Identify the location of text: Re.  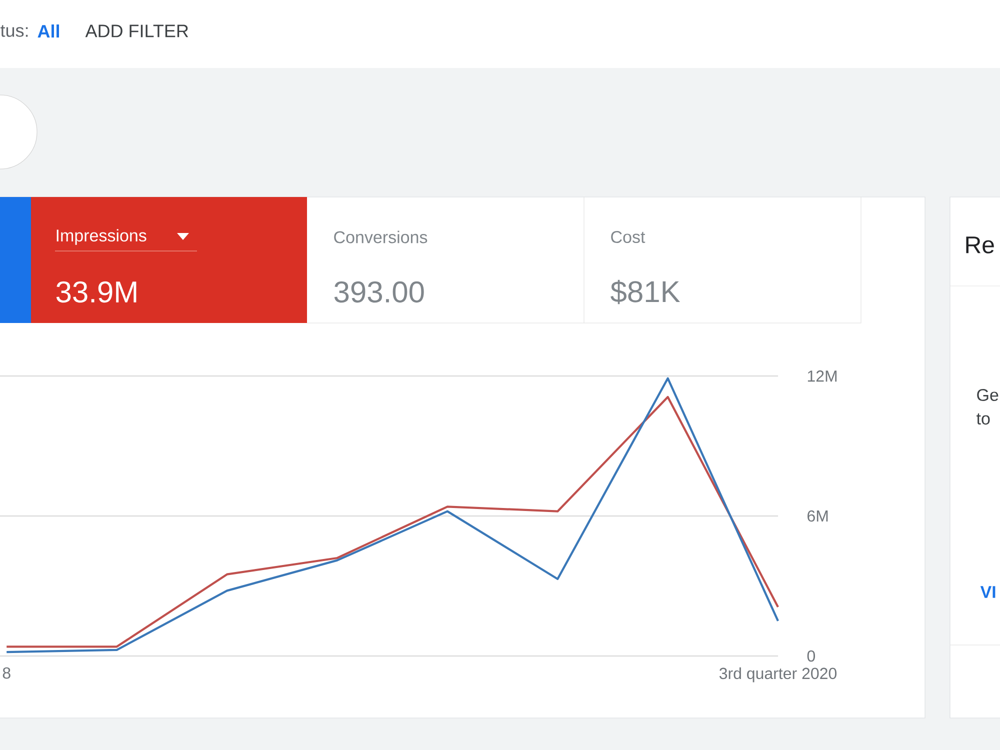
(980, 245).